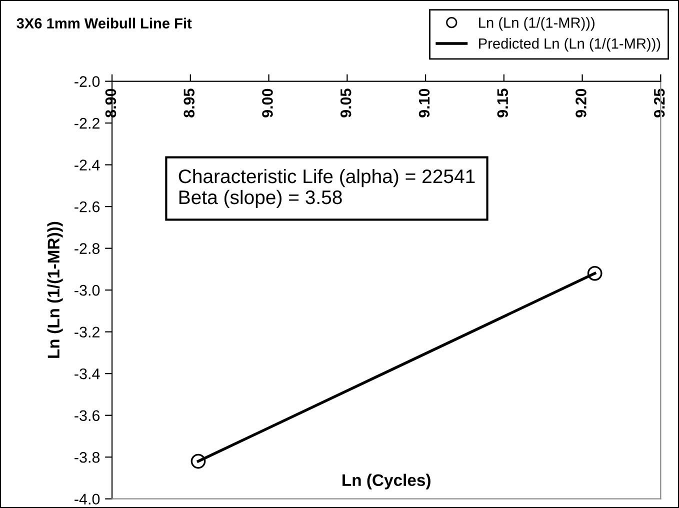 The image size is (679, 508). What do you see at coordinates (424, 103) in the screenshot?
I see `x-tick-label: 9.10` at bounding box center [424, 103].